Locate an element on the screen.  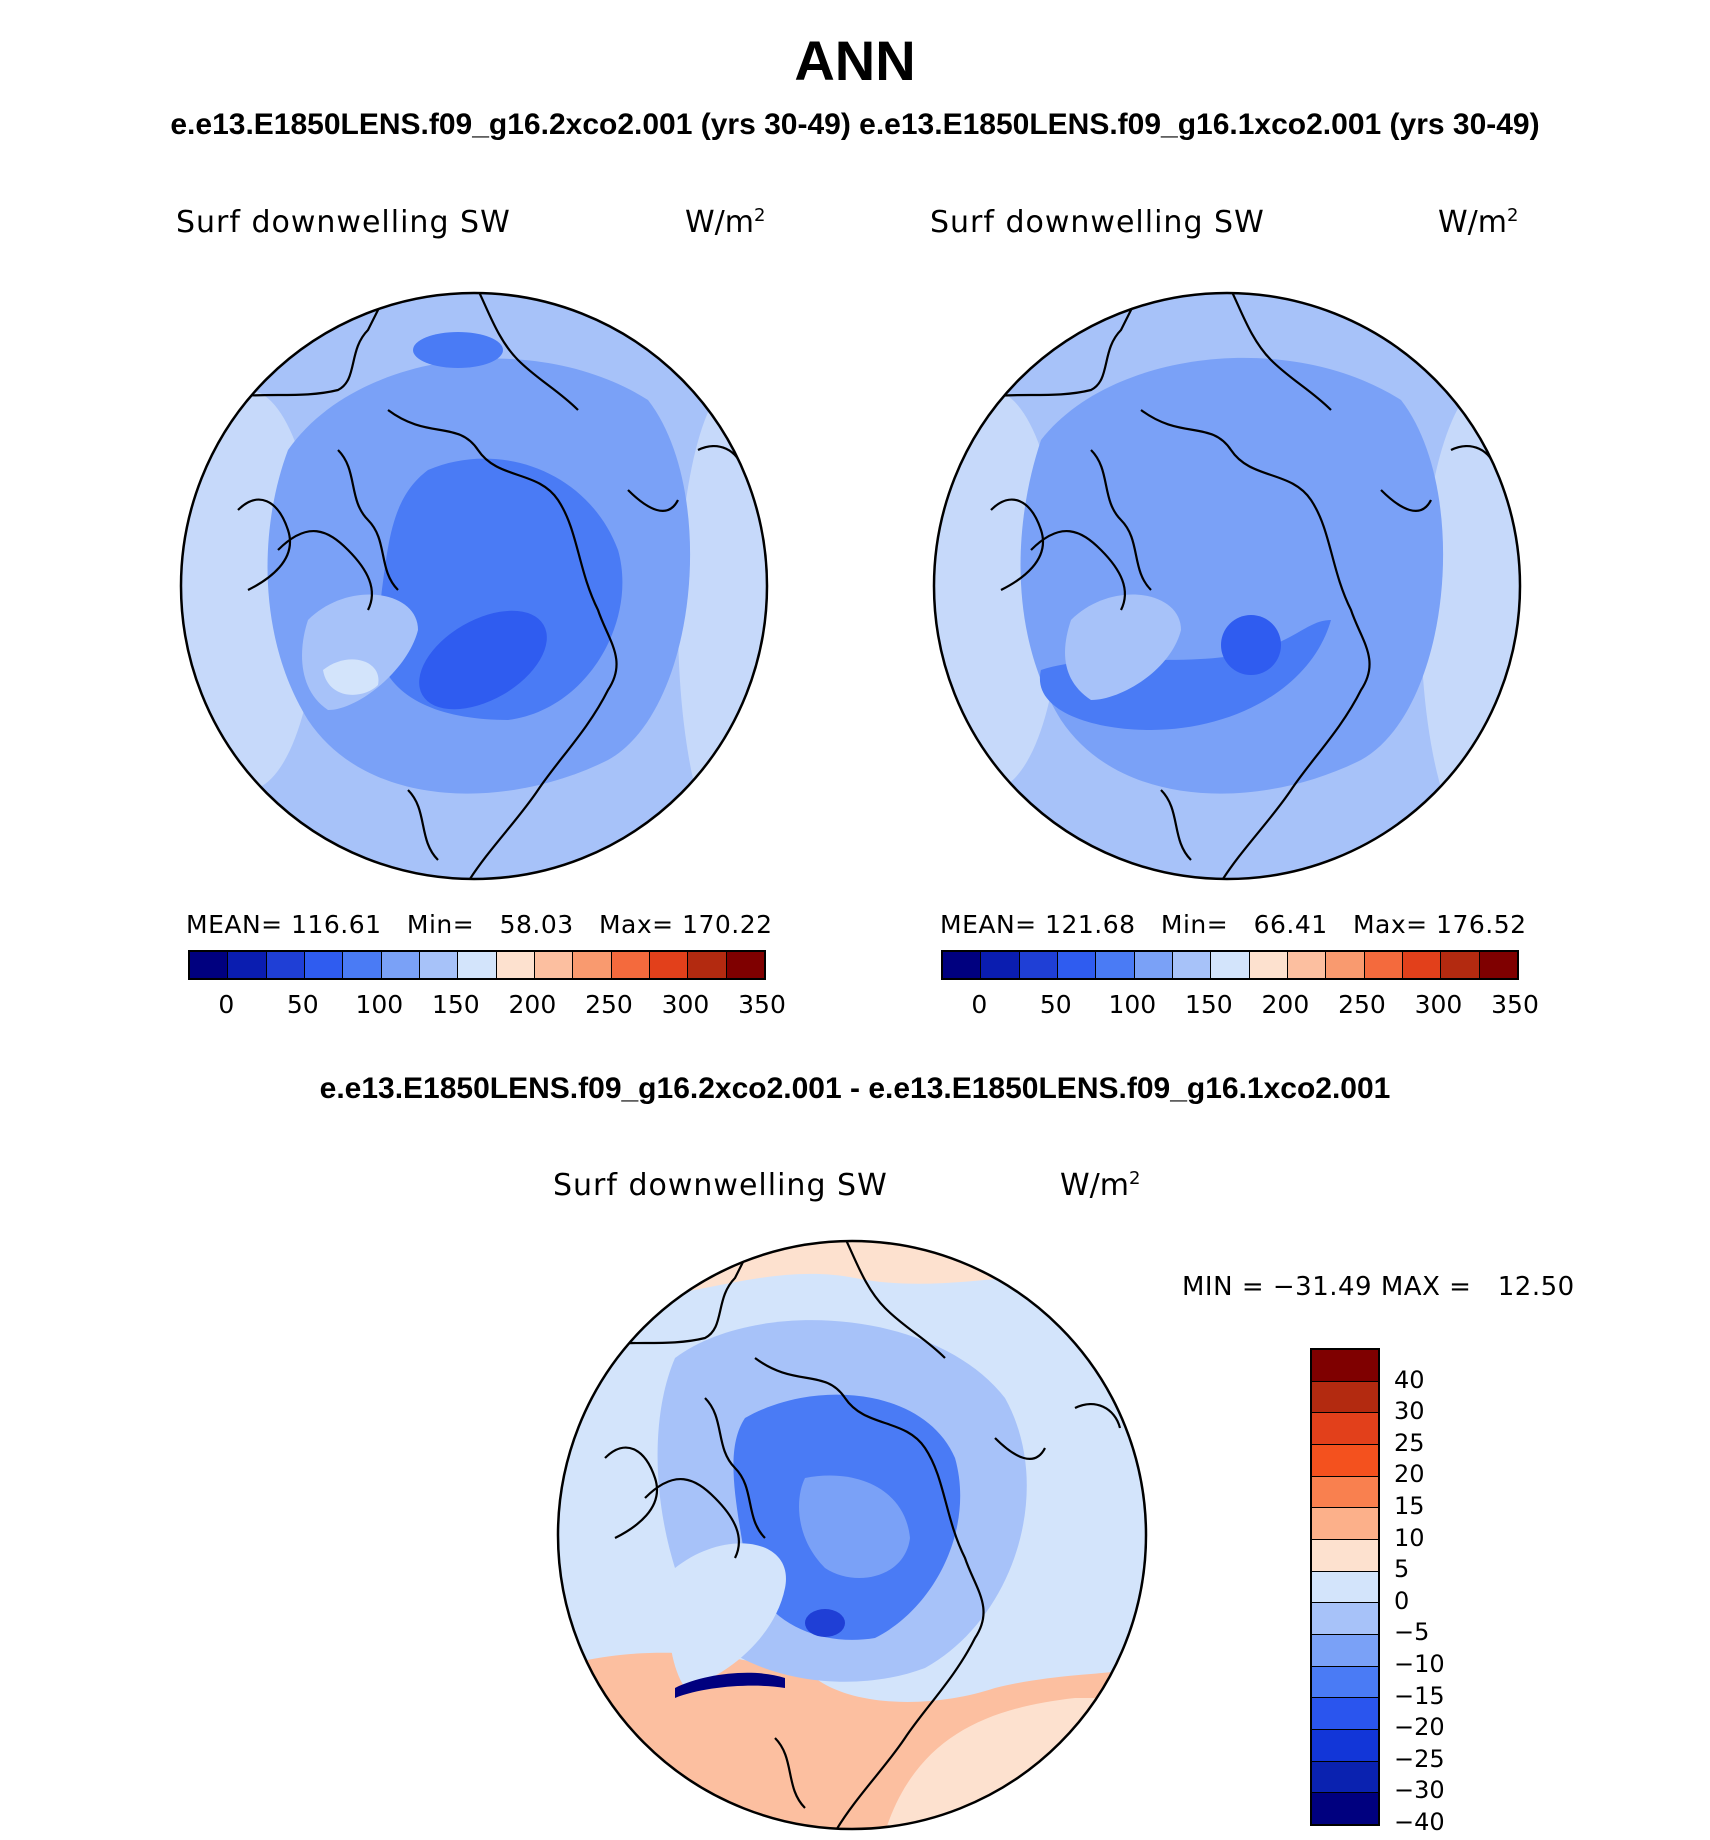
diff-units-label: W/m2 is located at coordinates (1100, 1185).